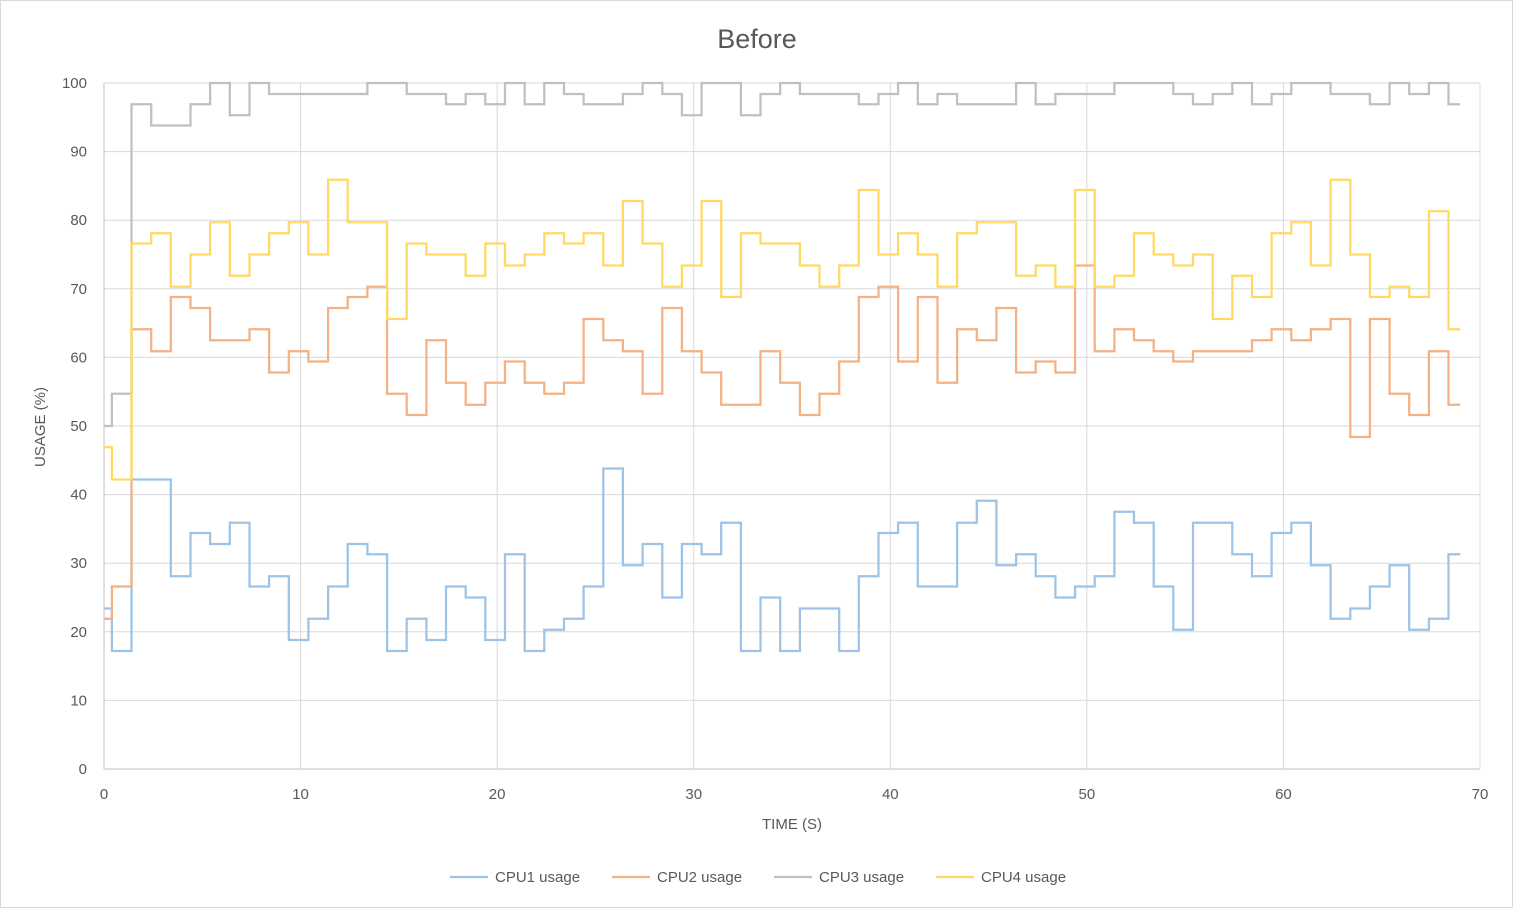 The image size is (1513, 912). Describe the element at coordinates (693, 794) in the screenshot. I see `x-tick-label: 30` at that location.